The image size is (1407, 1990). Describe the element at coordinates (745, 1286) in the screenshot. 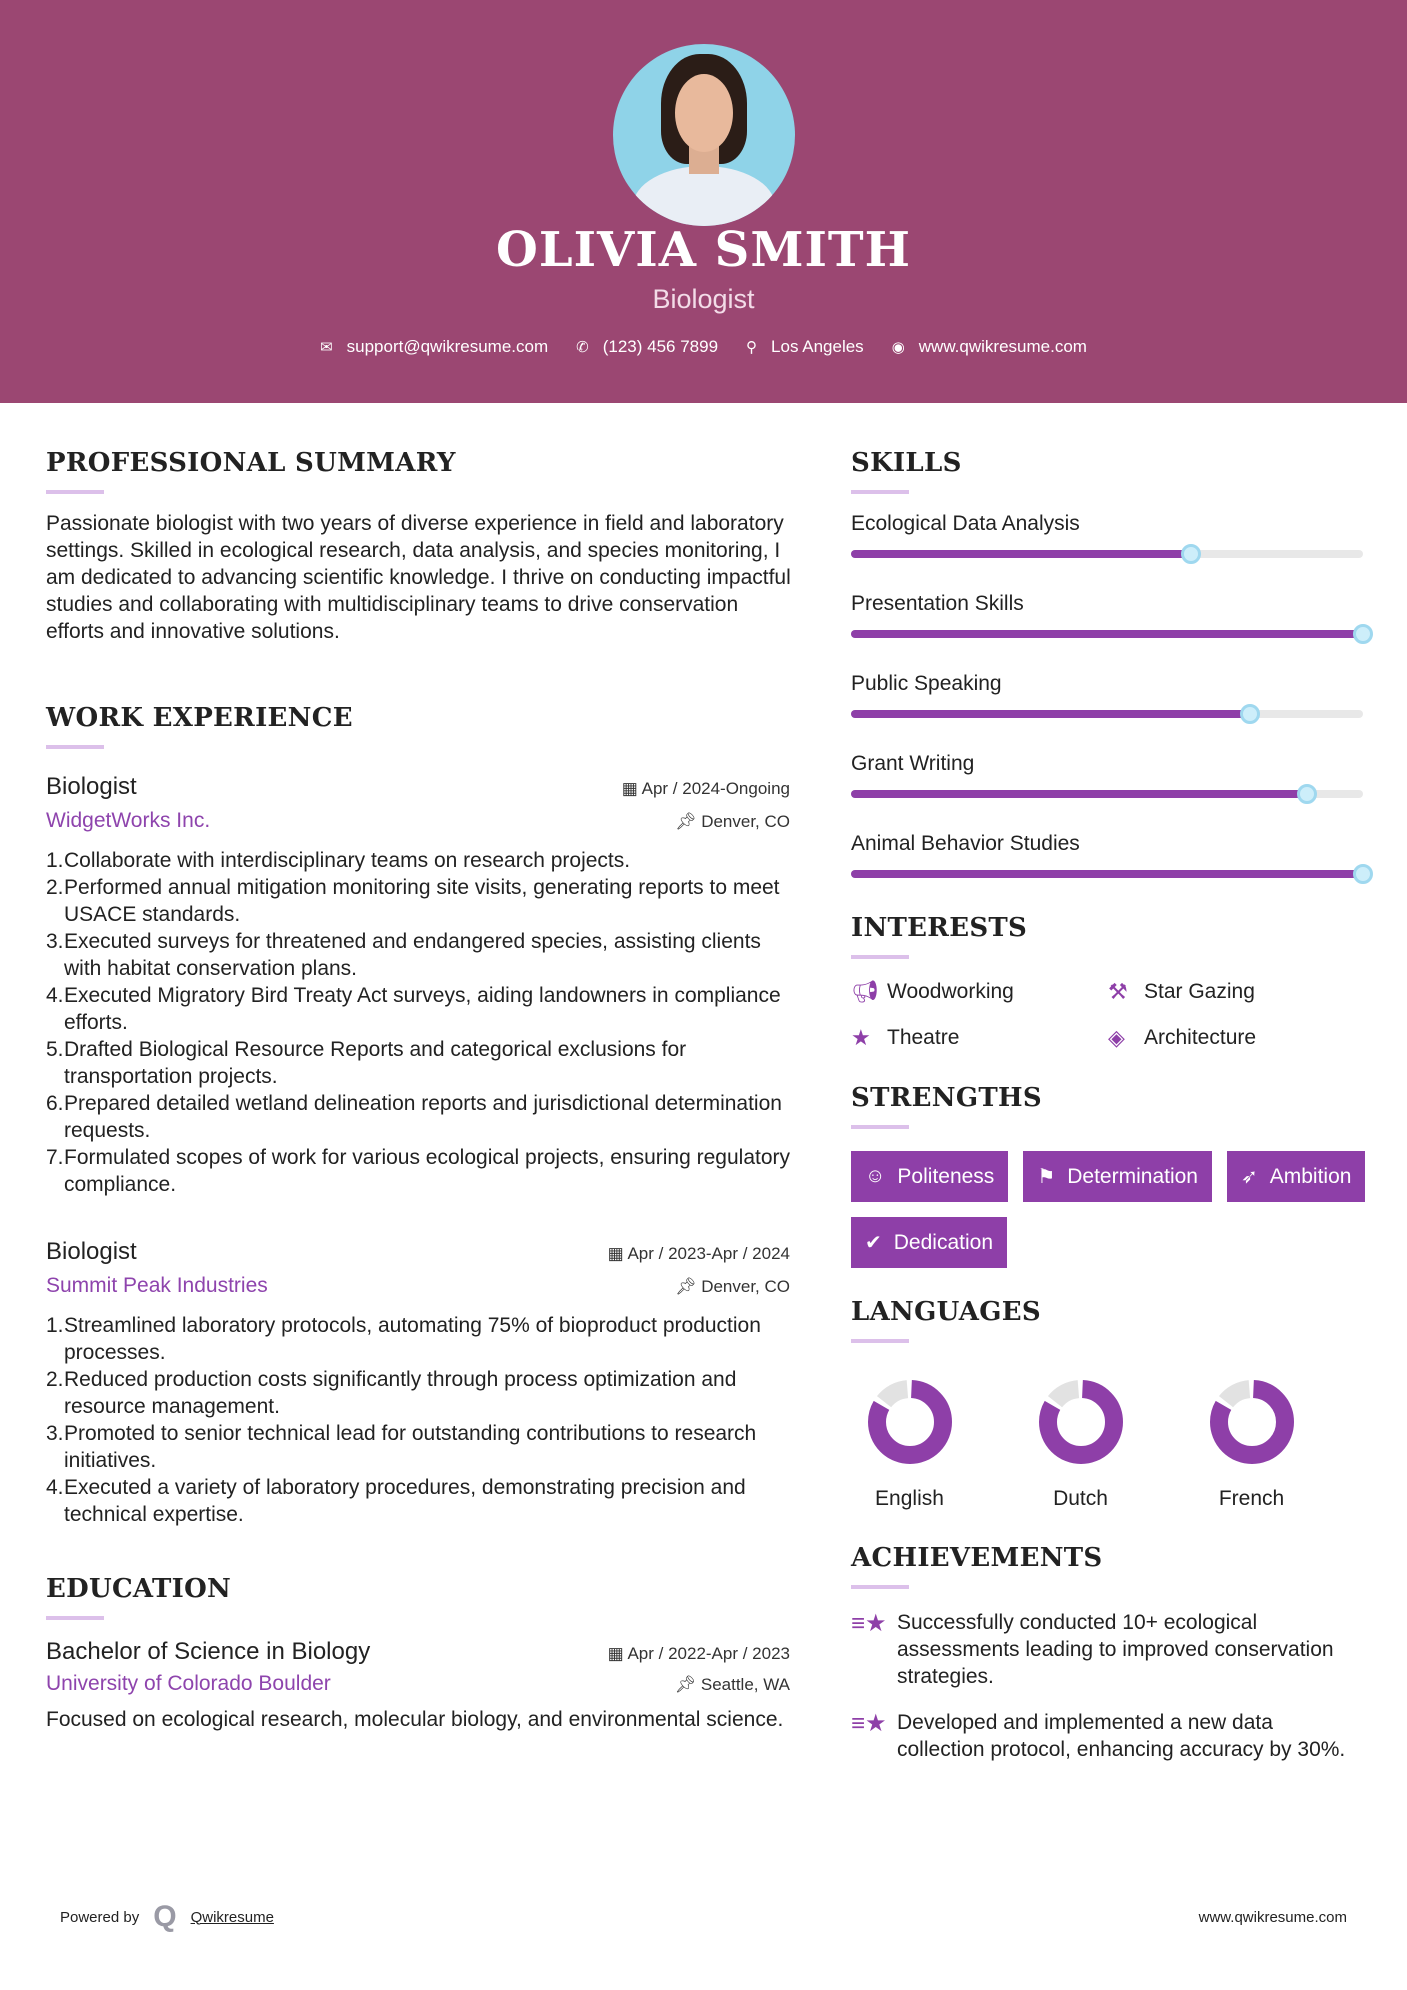

I see `job-location: Denver, CO` at that location.